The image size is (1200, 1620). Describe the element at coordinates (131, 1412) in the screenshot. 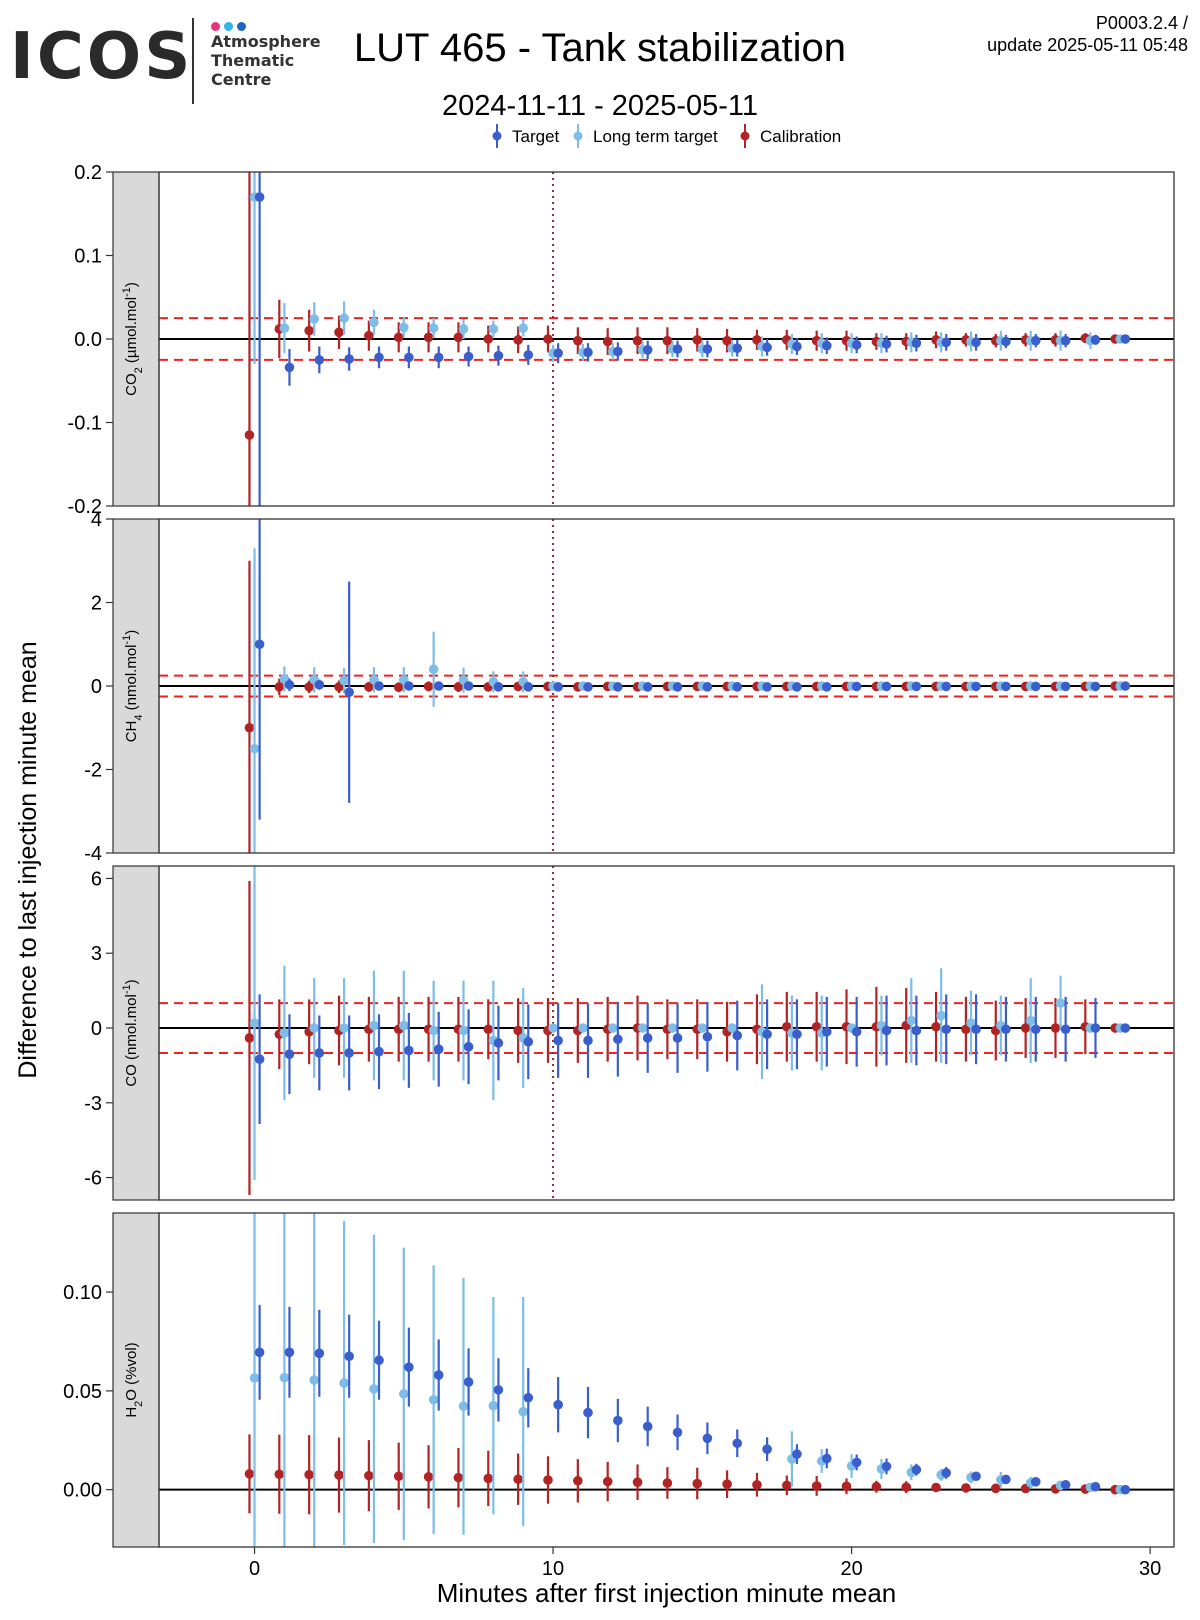

I see `strip-gas: H` at that location.